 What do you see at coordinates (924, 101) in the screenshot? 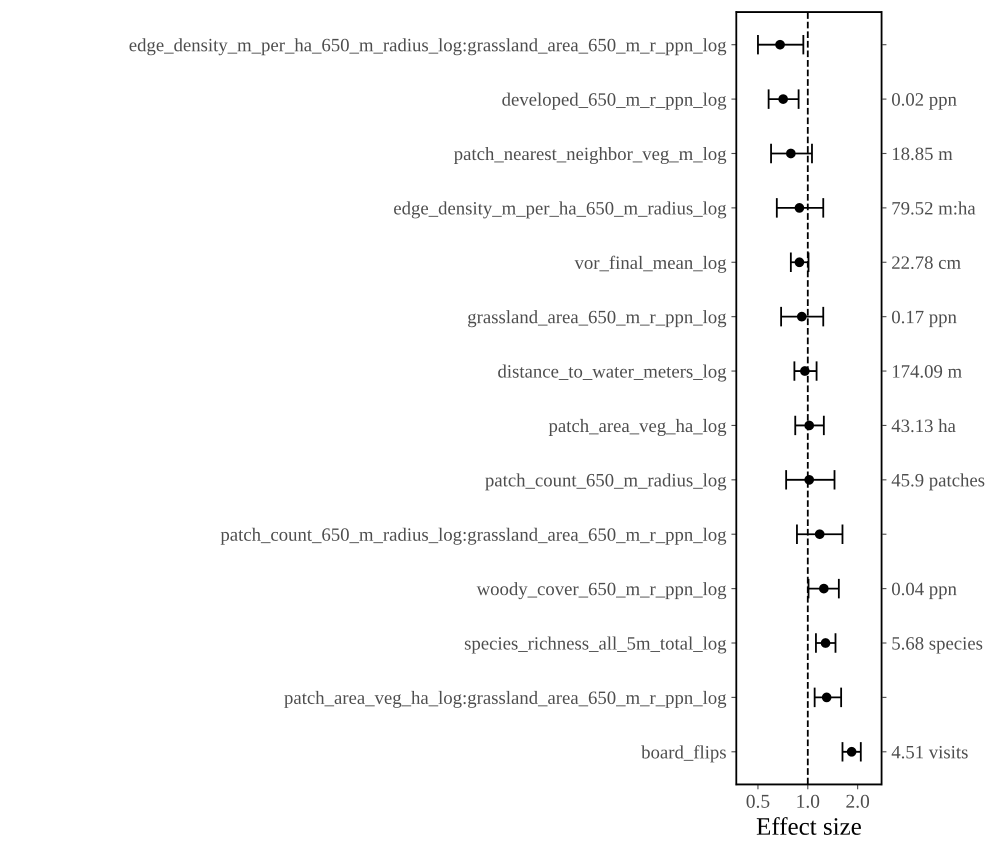
I see `y2-tick-label: 0.02 ppn` at bounding box center [924, 101].